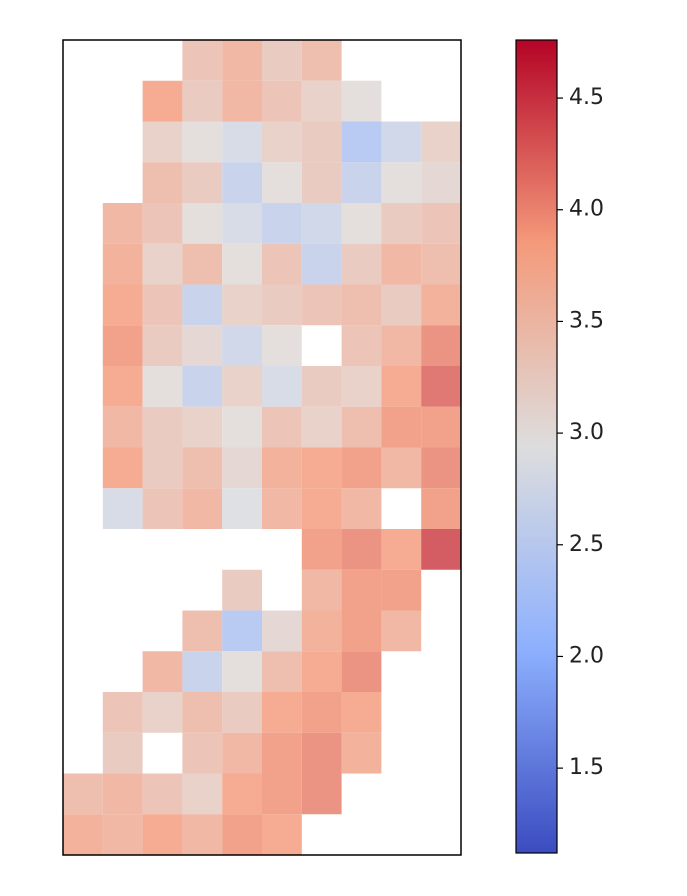 The height and width of the screenshot is (896, 687). I want to click on colorbar-tick-label: 2.5, so click(586, 544).